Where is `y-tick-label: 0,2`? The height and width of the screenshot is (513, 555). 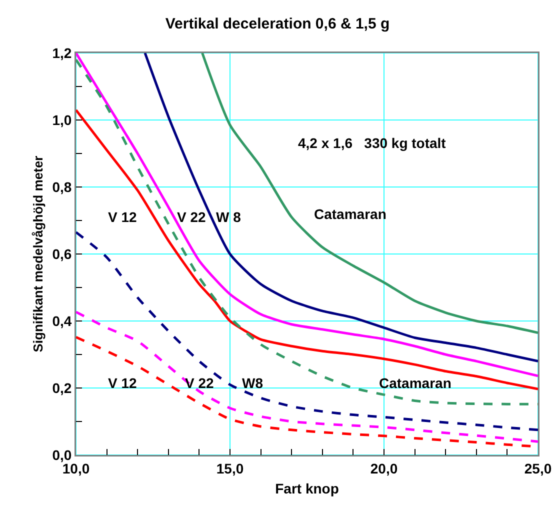
y-tick-label: 0,2 is located at coordinates (62, 388).